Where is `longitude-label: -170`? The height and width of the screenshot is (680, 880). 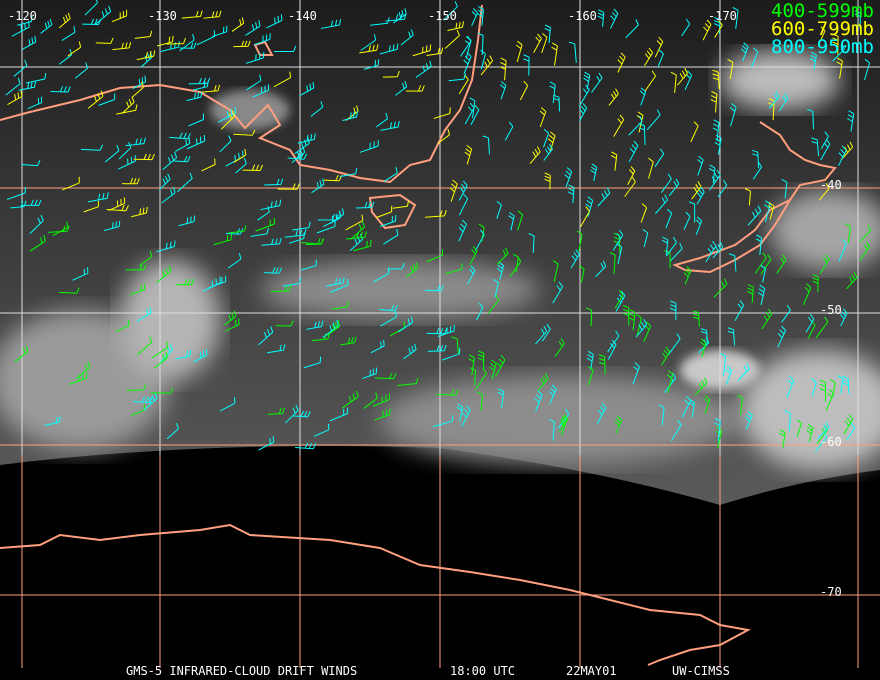
longitude-label: -170 is located at coordinates (722, 16).